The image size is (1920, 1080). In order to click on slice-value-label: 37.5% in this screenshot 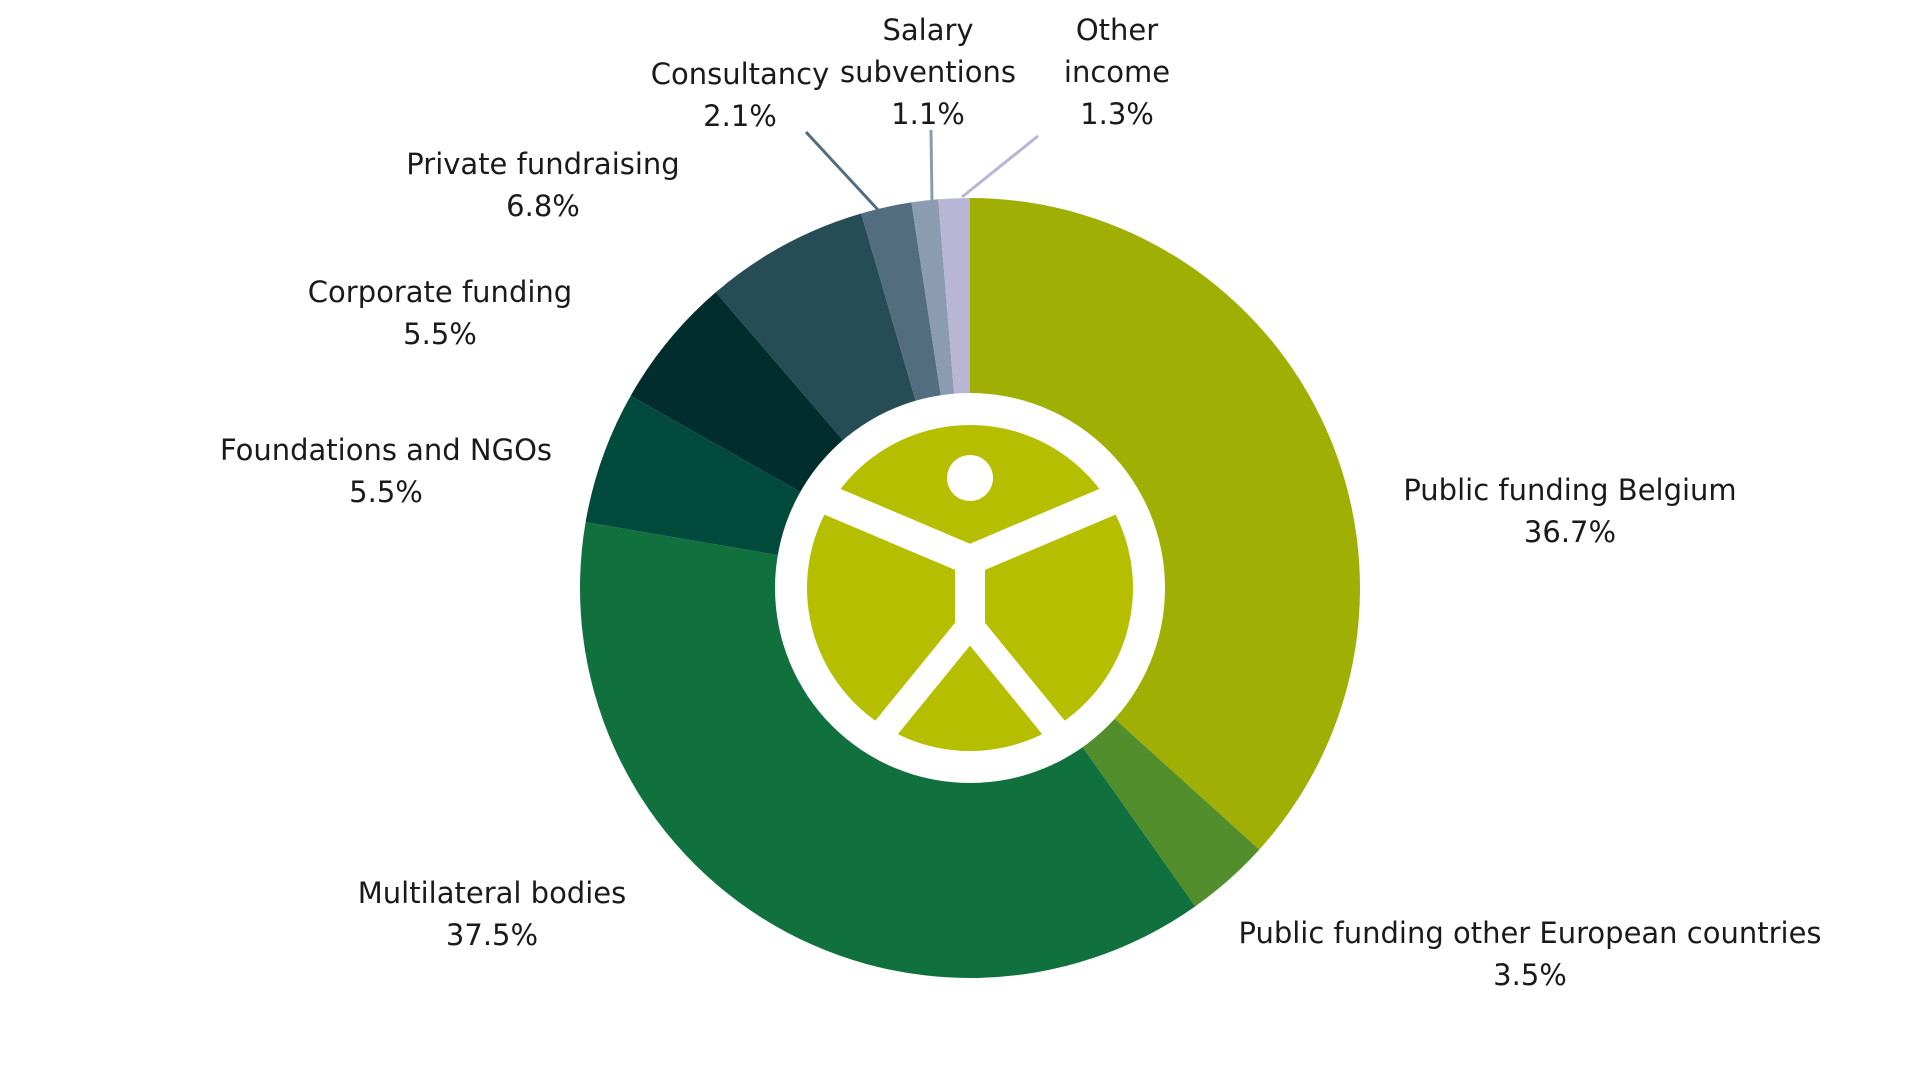, I will do `click(492, 935)`.